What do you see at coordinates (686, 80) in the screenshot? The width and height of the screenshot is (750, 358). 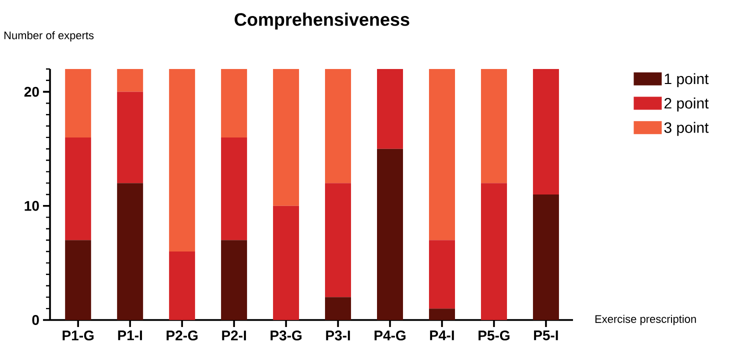 I see `legend-label: 1 point` at bounding box center [686, 80].